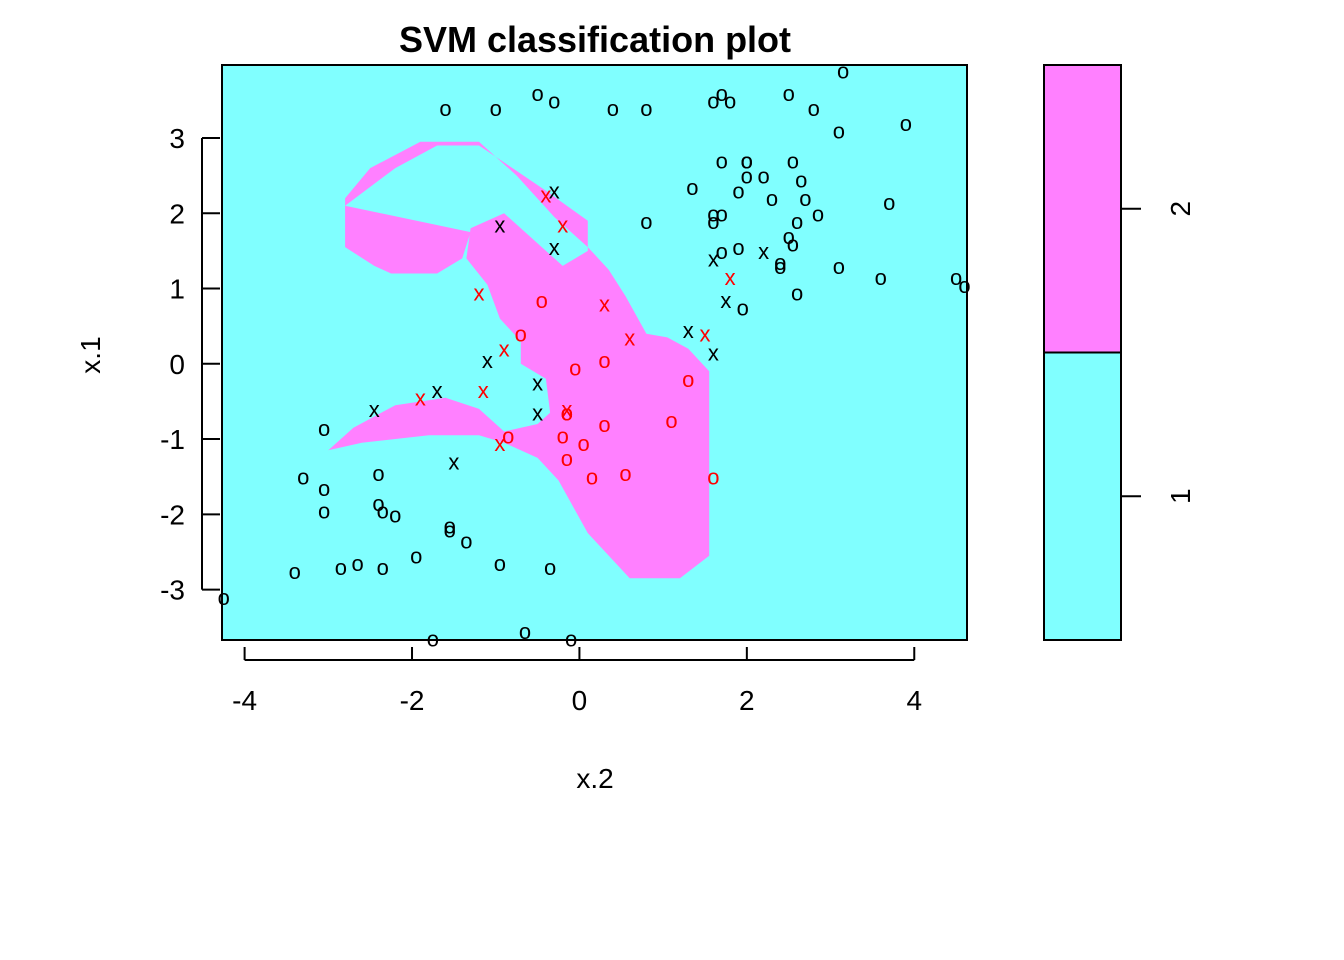 Image resolution: width=1344 pixels, height=960 pixels. What do you see at coordinates (190, 364) in the screenshot?
I see `y-axis: -3 -2 -1 0 1 2 3` at bounding box center [190, 364].